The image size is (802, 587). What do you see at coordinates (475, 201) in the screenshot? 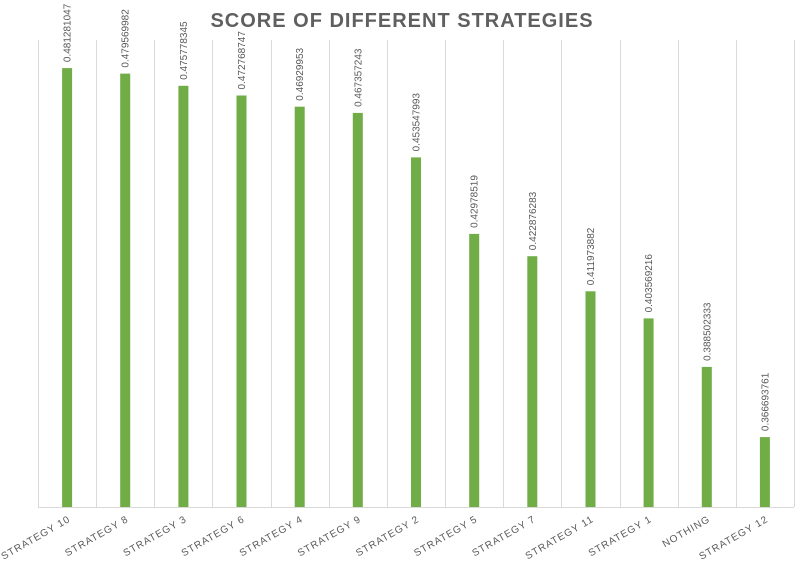
I see `data-label: 0.42978519` at bounding box center [475, 201].